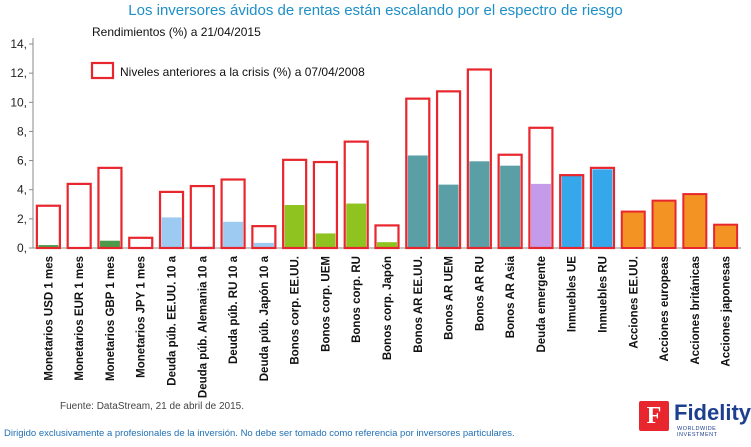 The width and height of the screenshot is (751, 447). Describe the element at coordinates (357, 299) in the screenshot. I see `x-tick-label: Bonos corp. RU` at that location.